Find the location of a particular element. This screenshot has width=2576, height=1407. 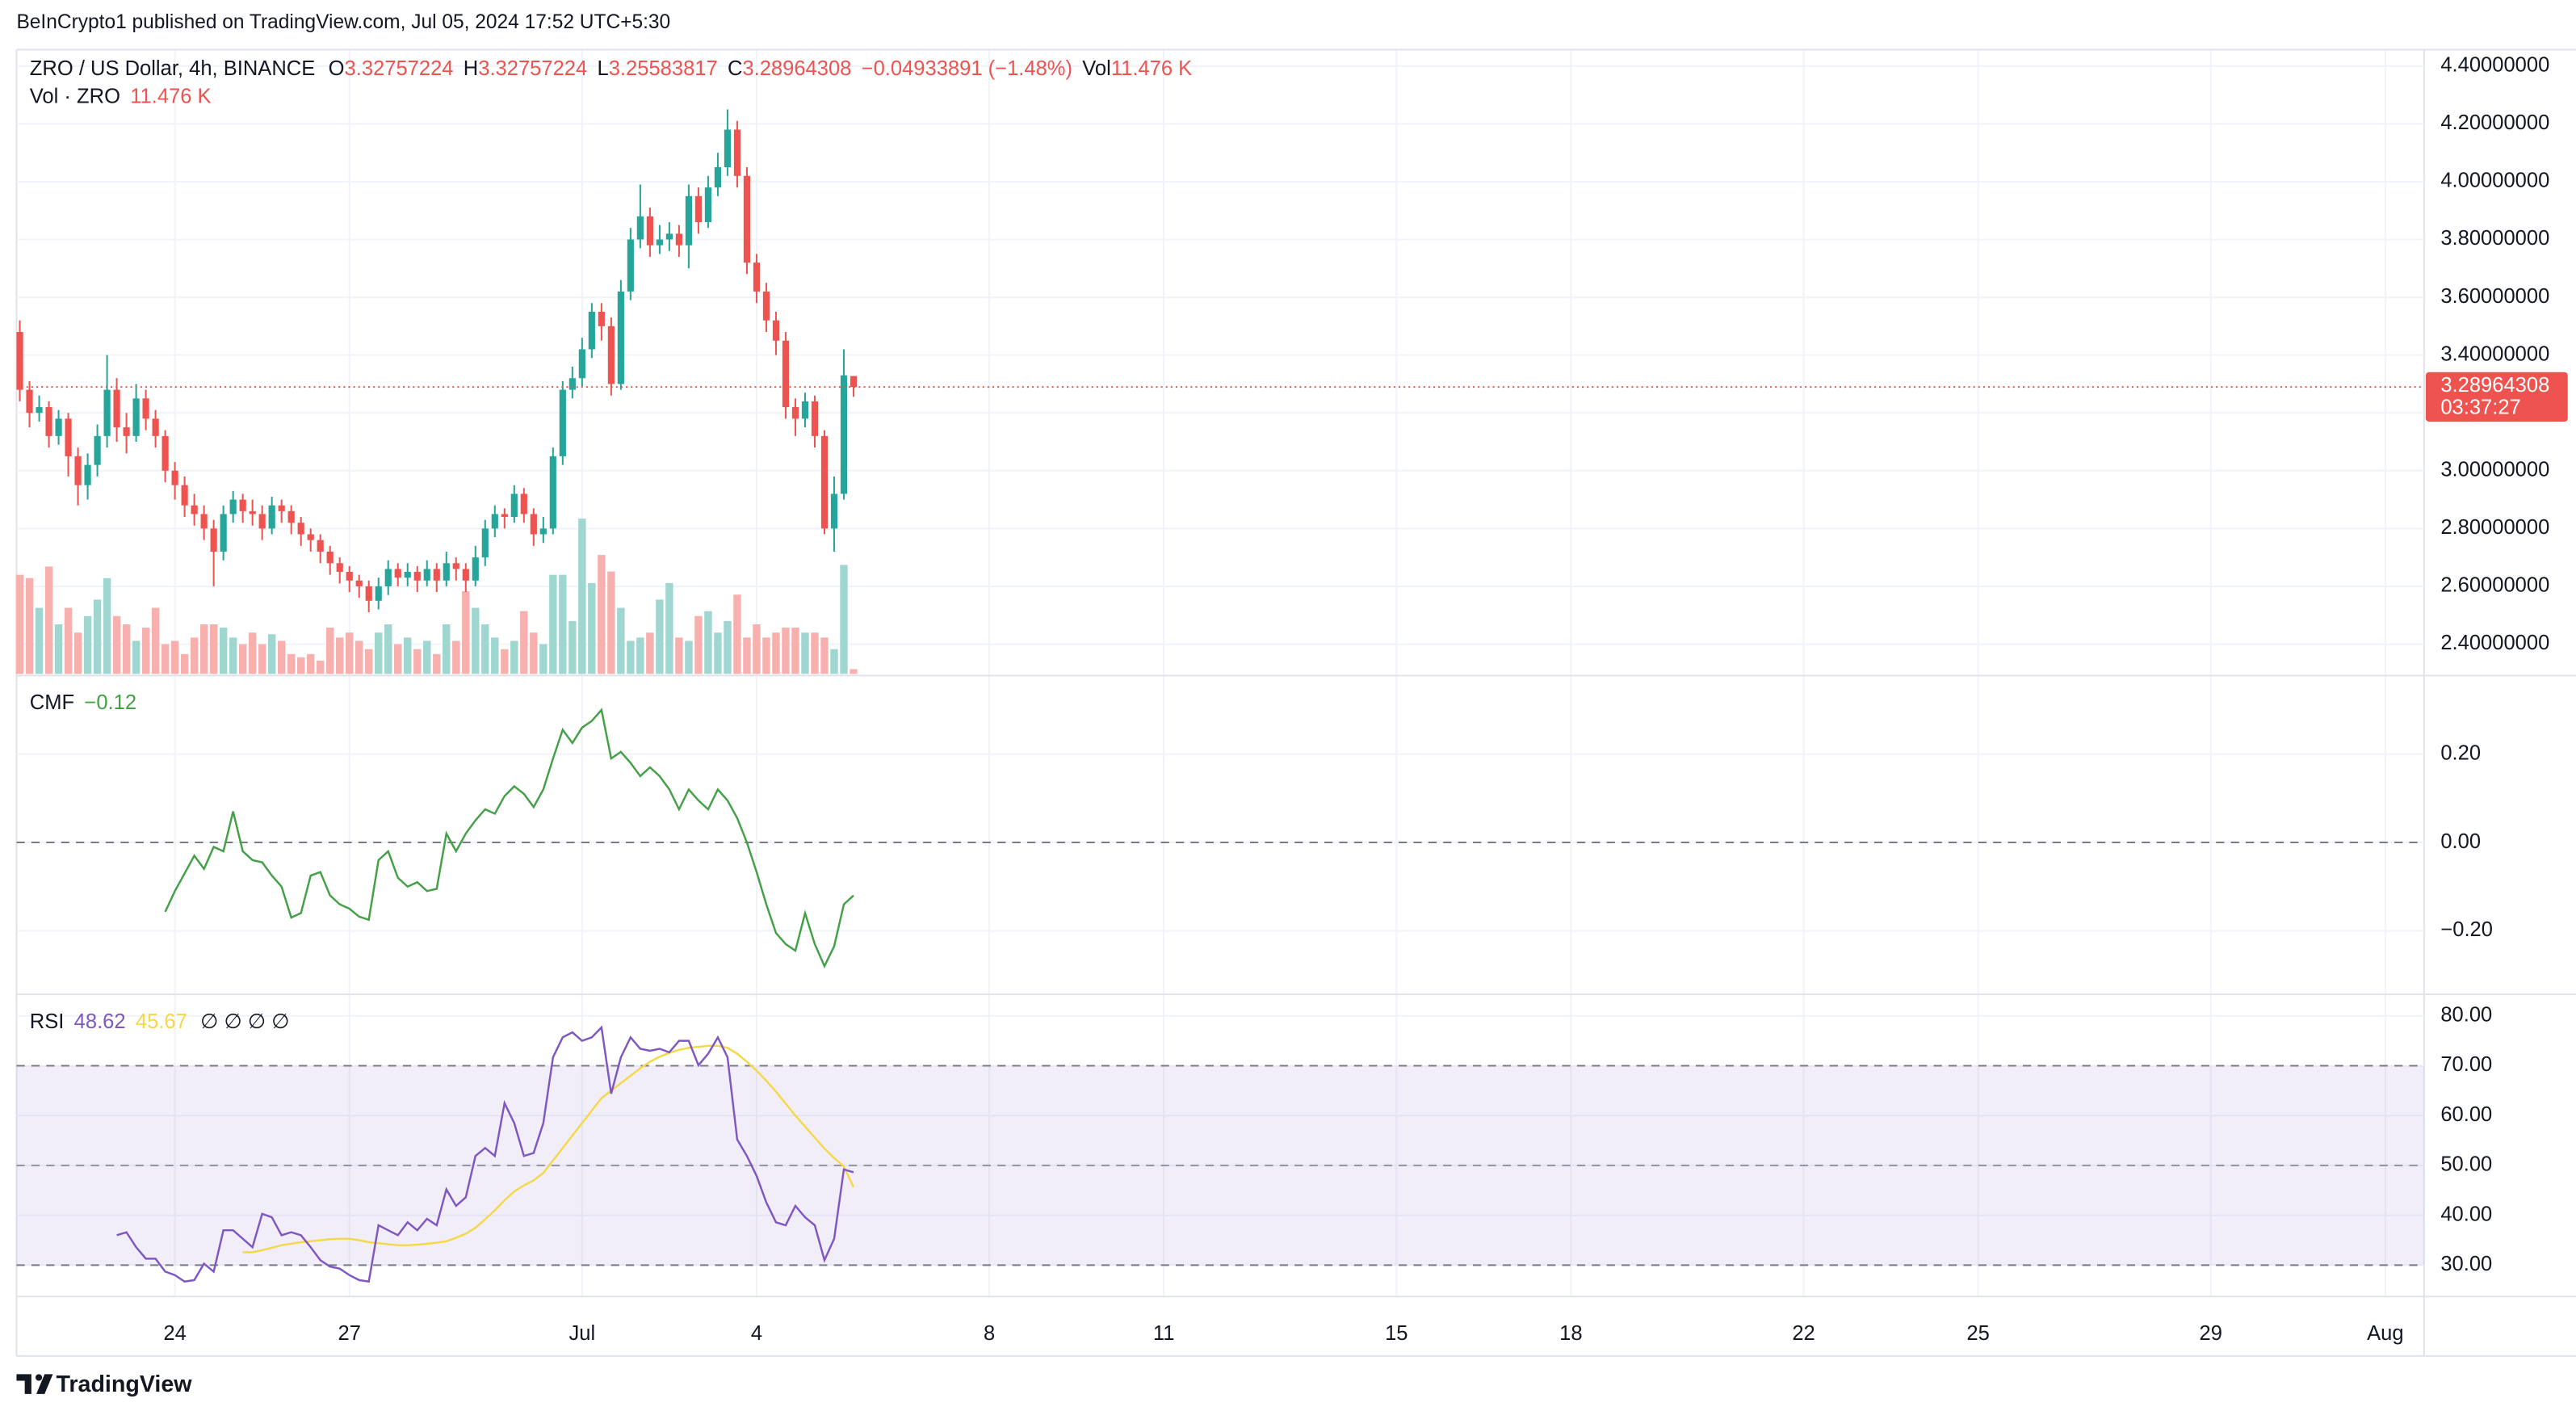

y-tick-label: −0.20 is located at coordinates (2466, 929).